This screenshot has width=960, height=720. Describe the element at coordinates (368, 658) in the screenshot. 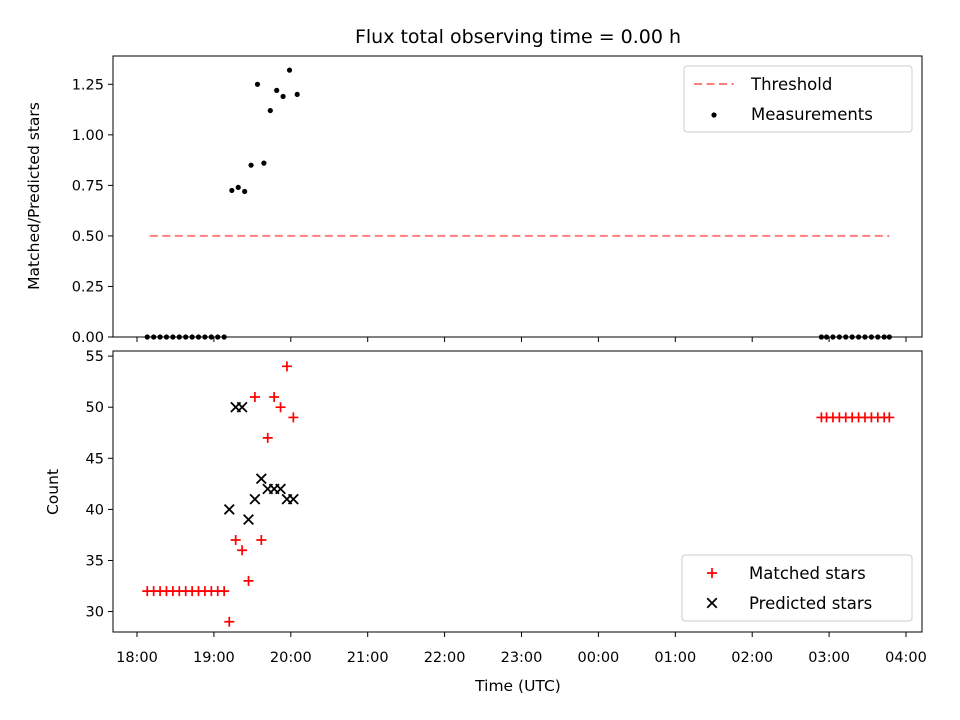

I see `x-tick-label: 21:00` at that location.